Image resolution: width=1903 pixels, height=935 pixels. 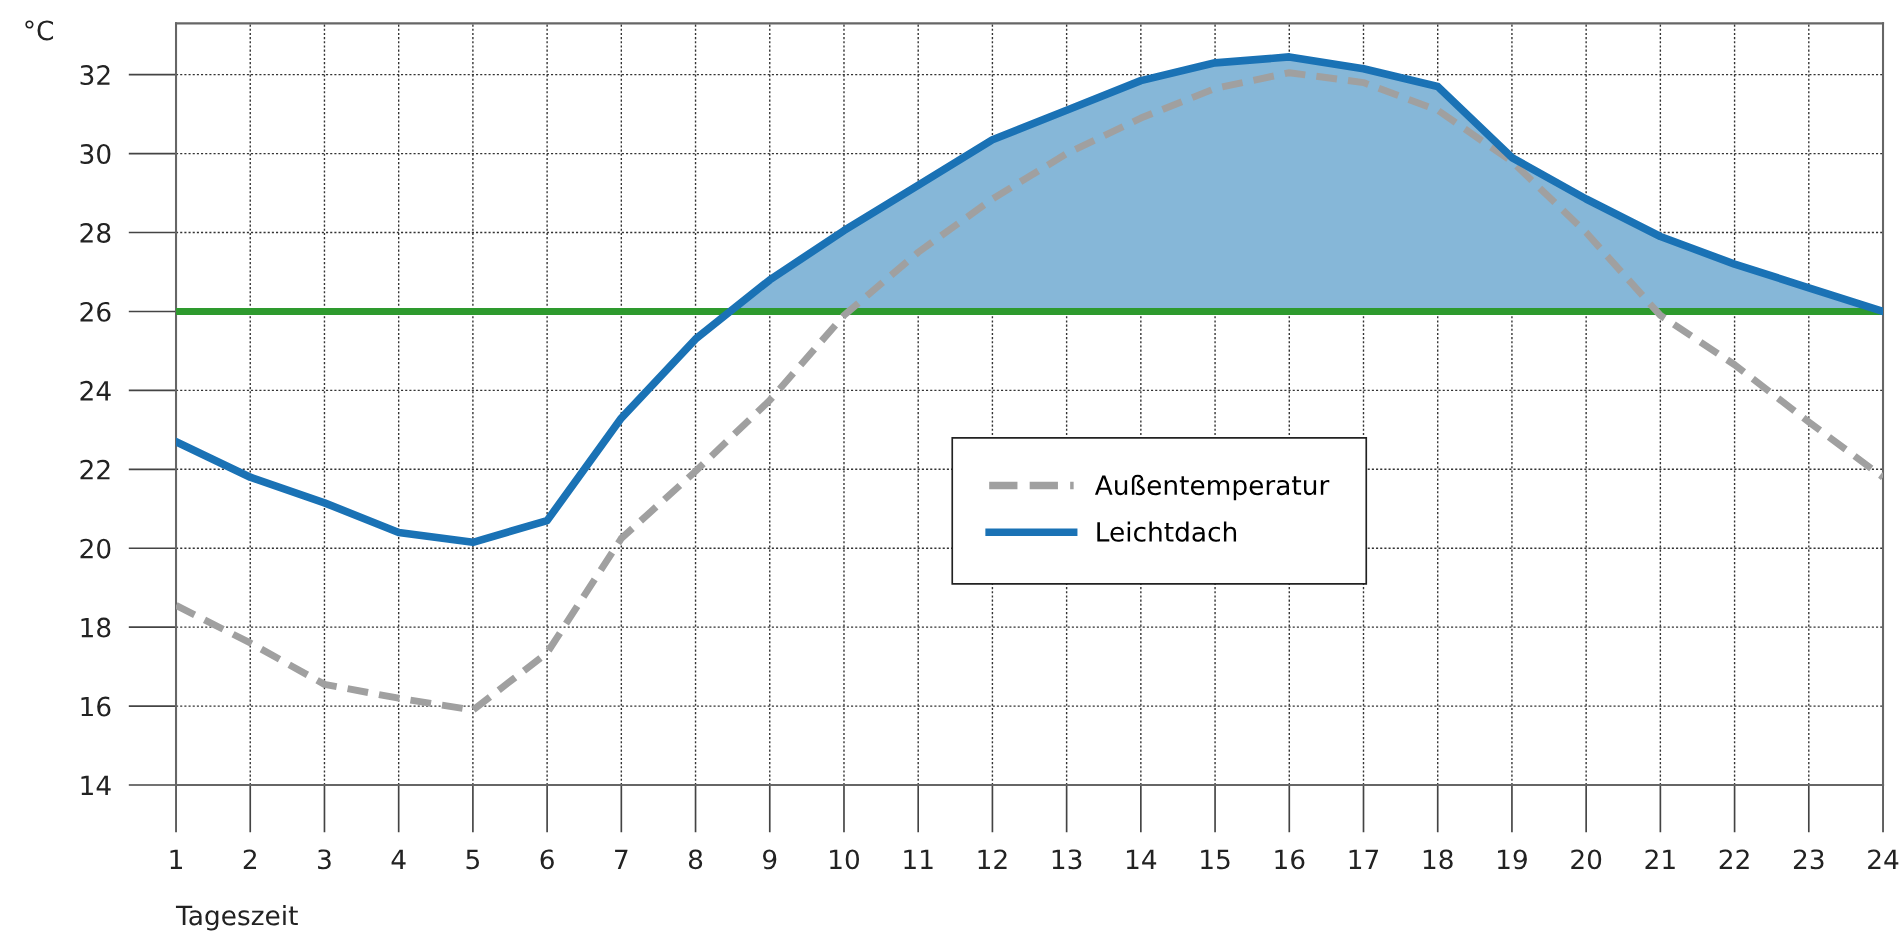 I want to click on x-tick-label: 3, so click(x=324, y=859).